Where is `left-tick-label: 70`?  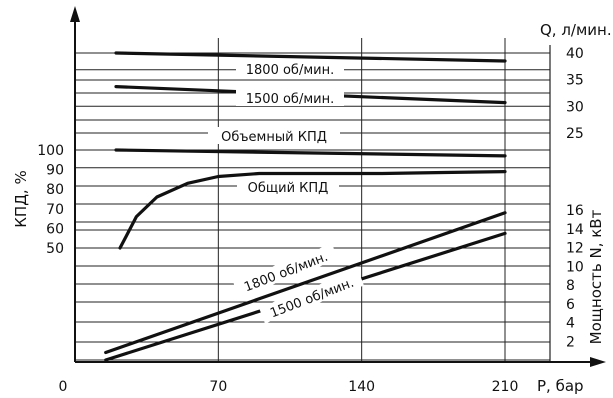 left-tick-label: 70 is located at coordinates (55, 210).